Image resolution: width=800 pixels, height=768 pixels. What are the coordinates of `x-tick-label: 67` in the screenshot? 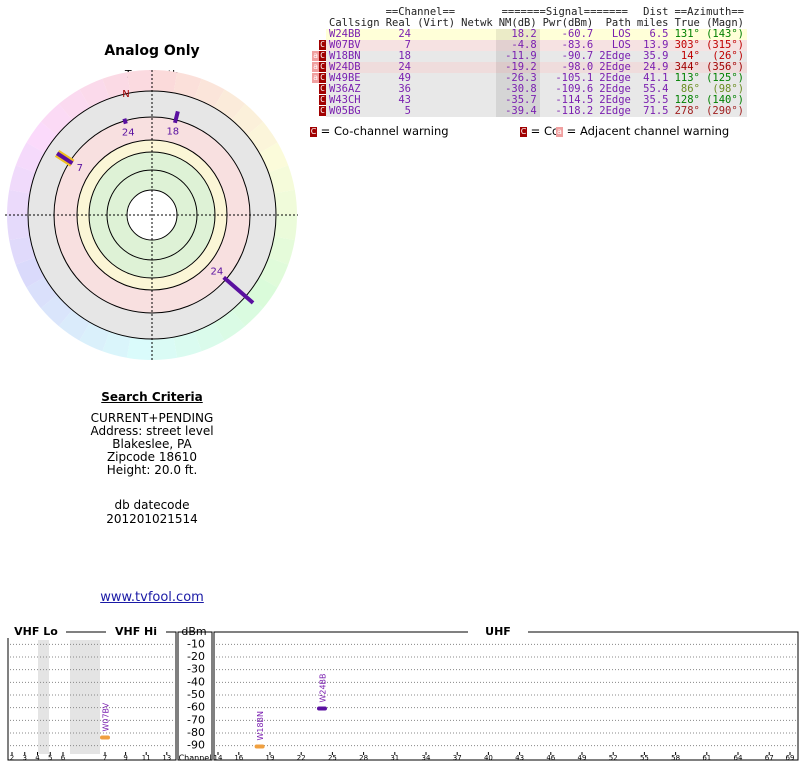 It's located at (769, 758).